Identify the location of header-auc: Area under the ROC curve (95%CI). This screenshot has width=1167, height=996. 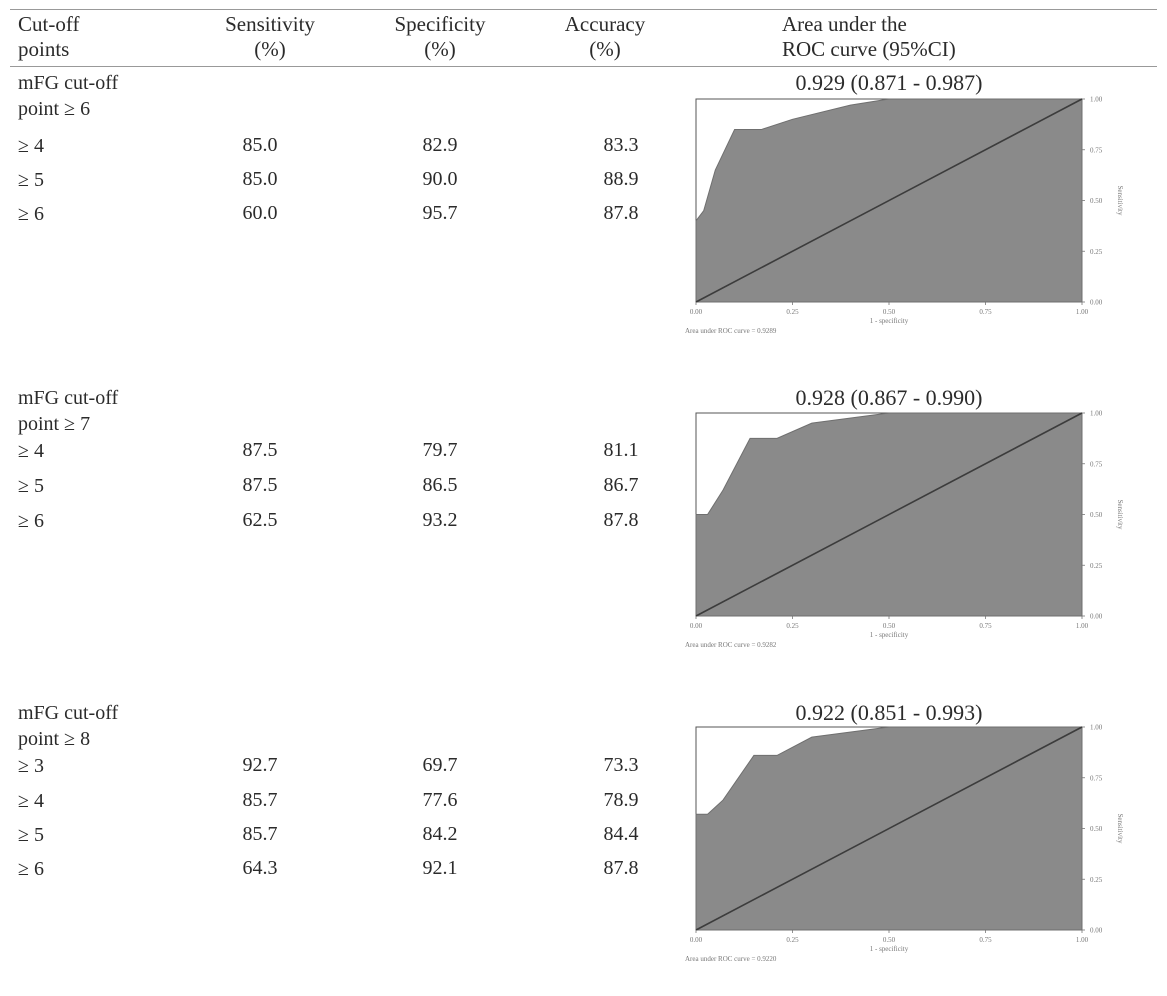
(869, 37).